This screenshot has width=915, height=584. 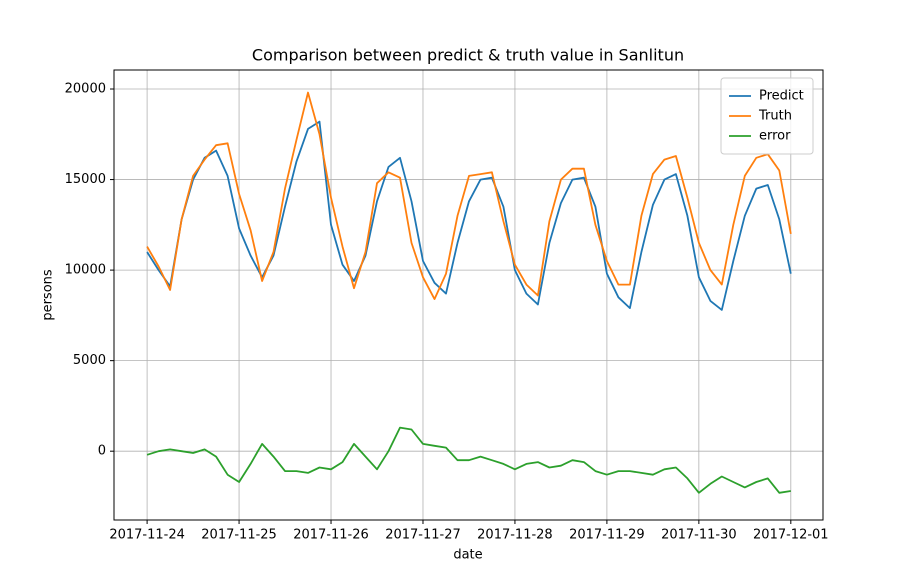 I want to click on x-tick-label: 2017-12-01, so click(x=791, y=535).